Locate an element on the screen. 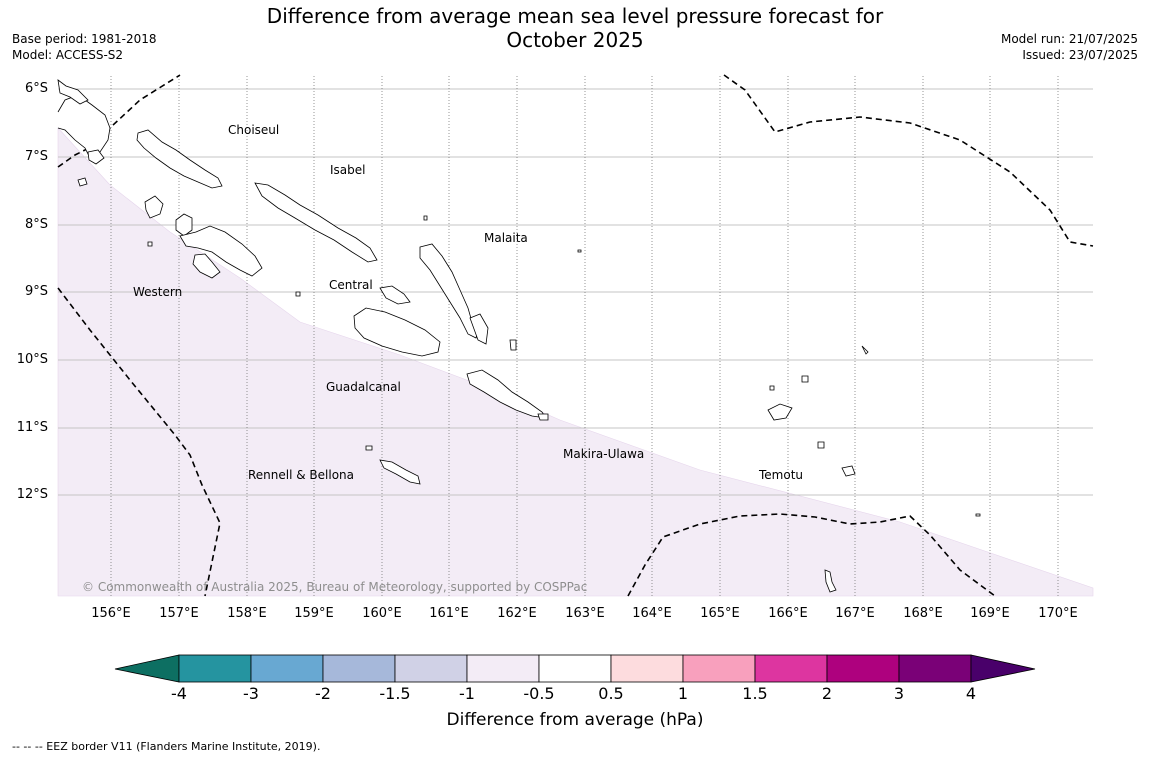 The width and height of the screenshot is (1150, 758). lon-label-164e: 164°E is located at coordinates (652, 613).